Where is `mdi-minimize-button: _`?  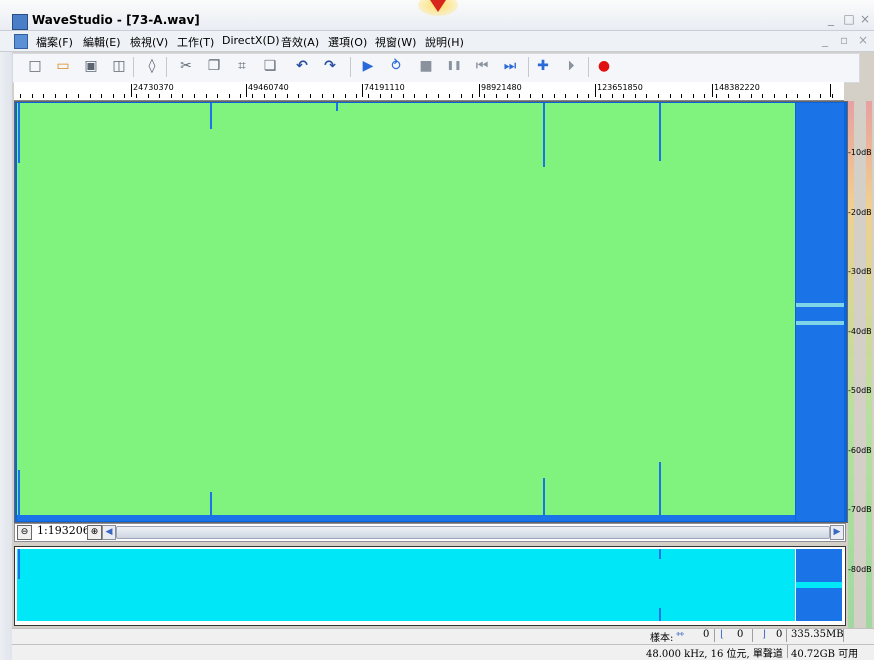 mdi-minimize-button: _ is located at coordinates (825, 40).